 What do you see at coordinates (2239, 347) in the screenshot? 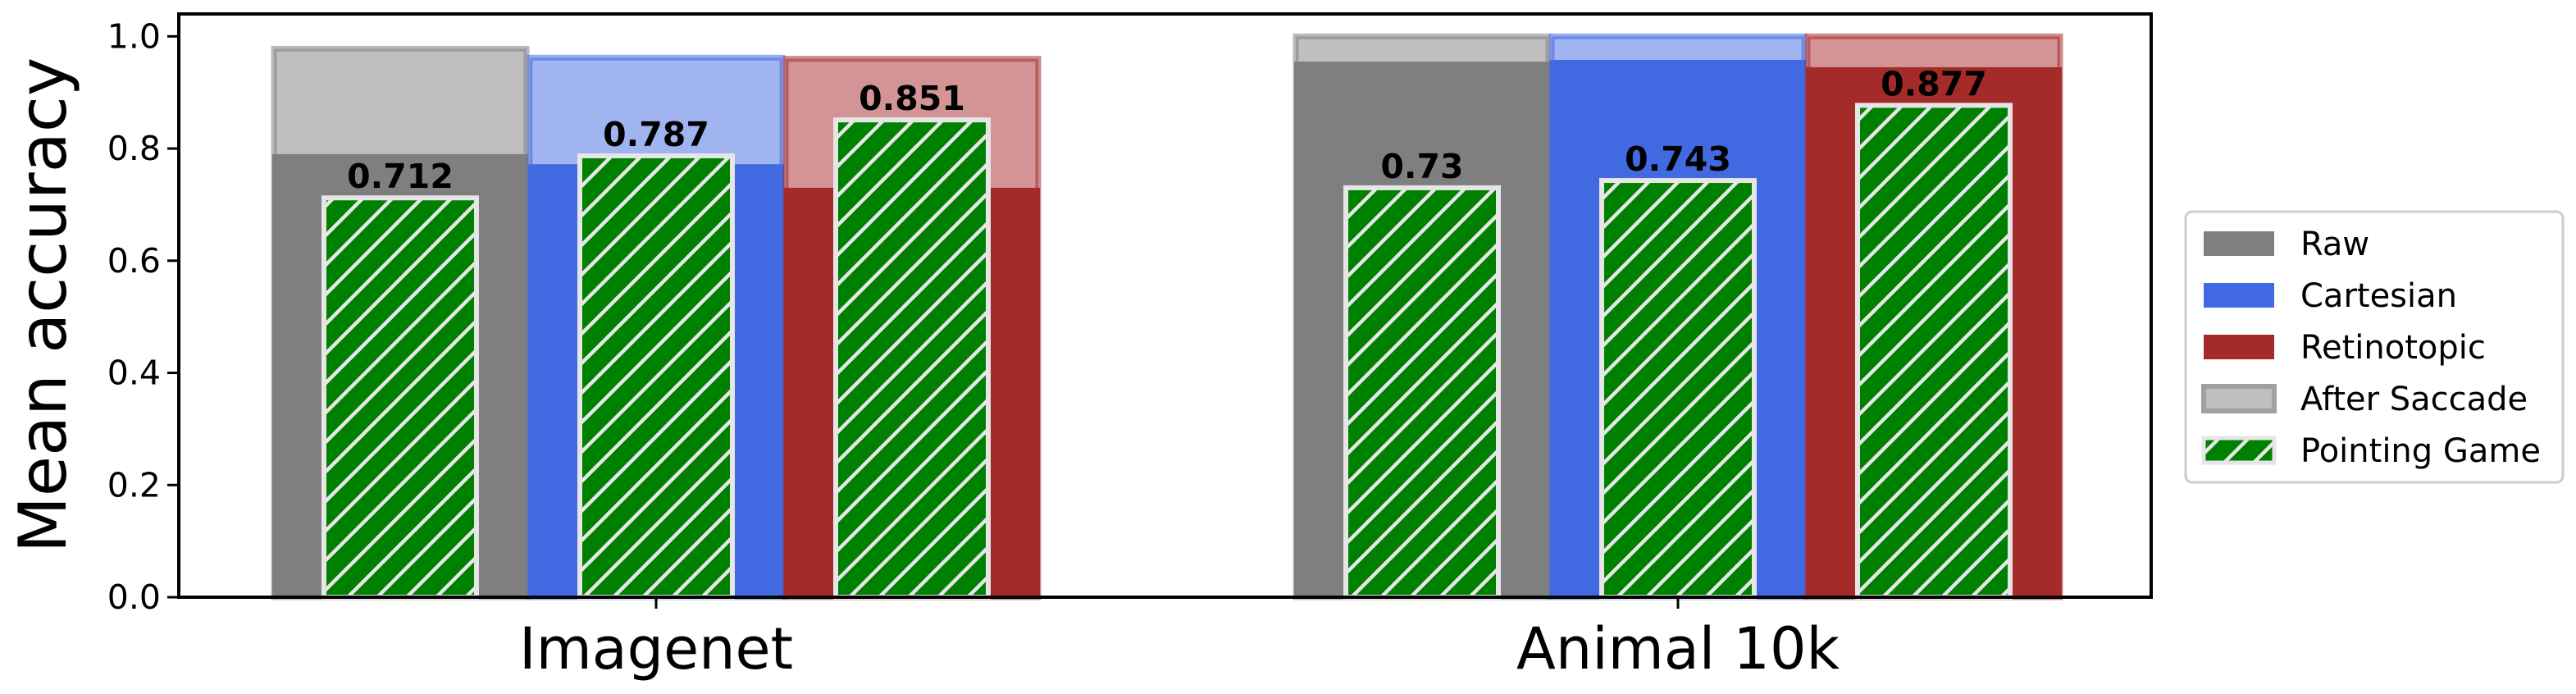
I see `legend-swatch-retinotopic` at bounding box center [2239, 347].